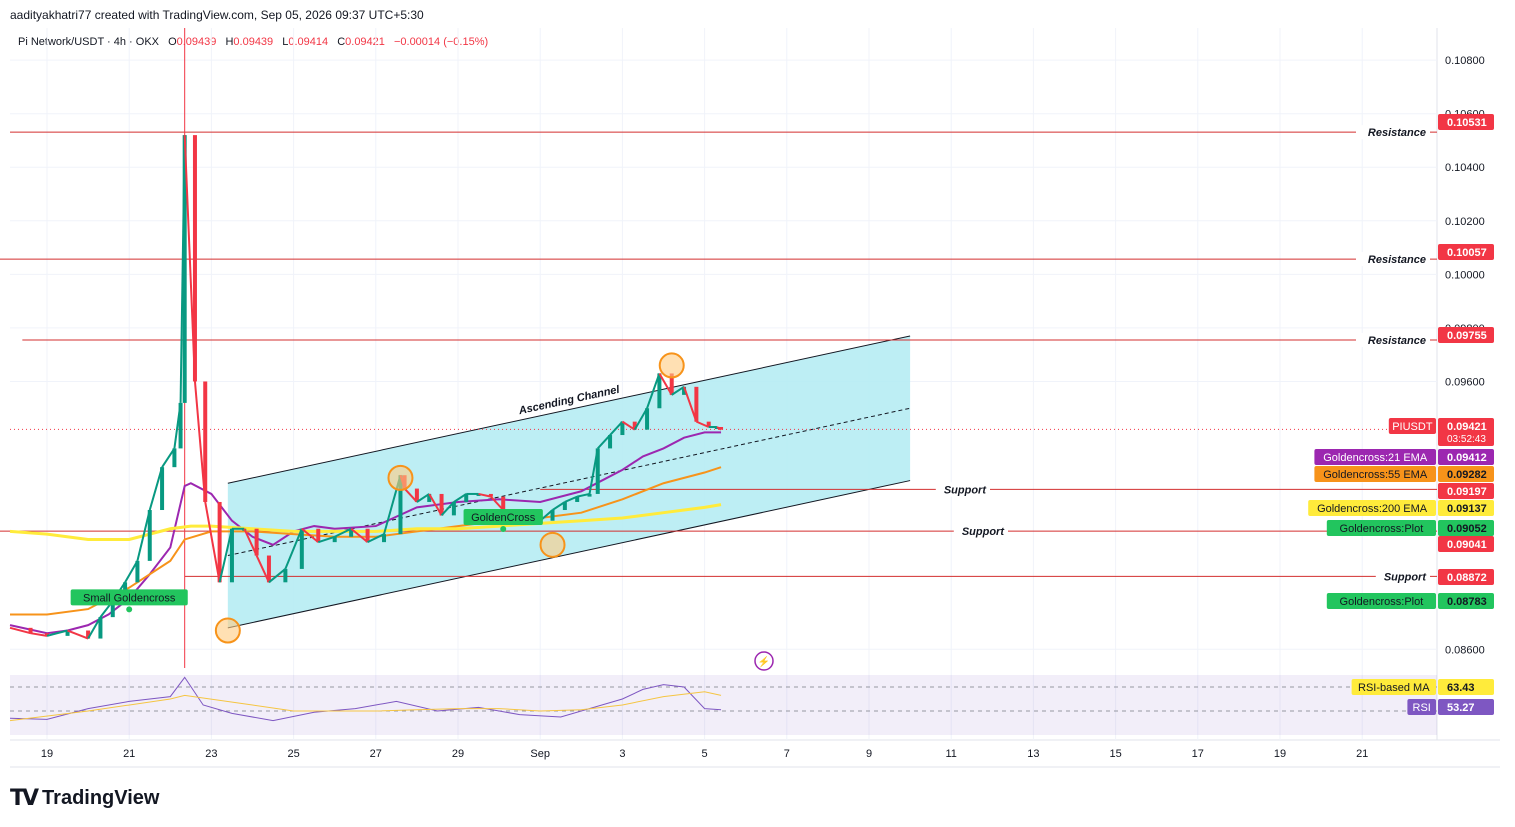  I want to click on series-goldencross-55-ema, so click(366, 541).